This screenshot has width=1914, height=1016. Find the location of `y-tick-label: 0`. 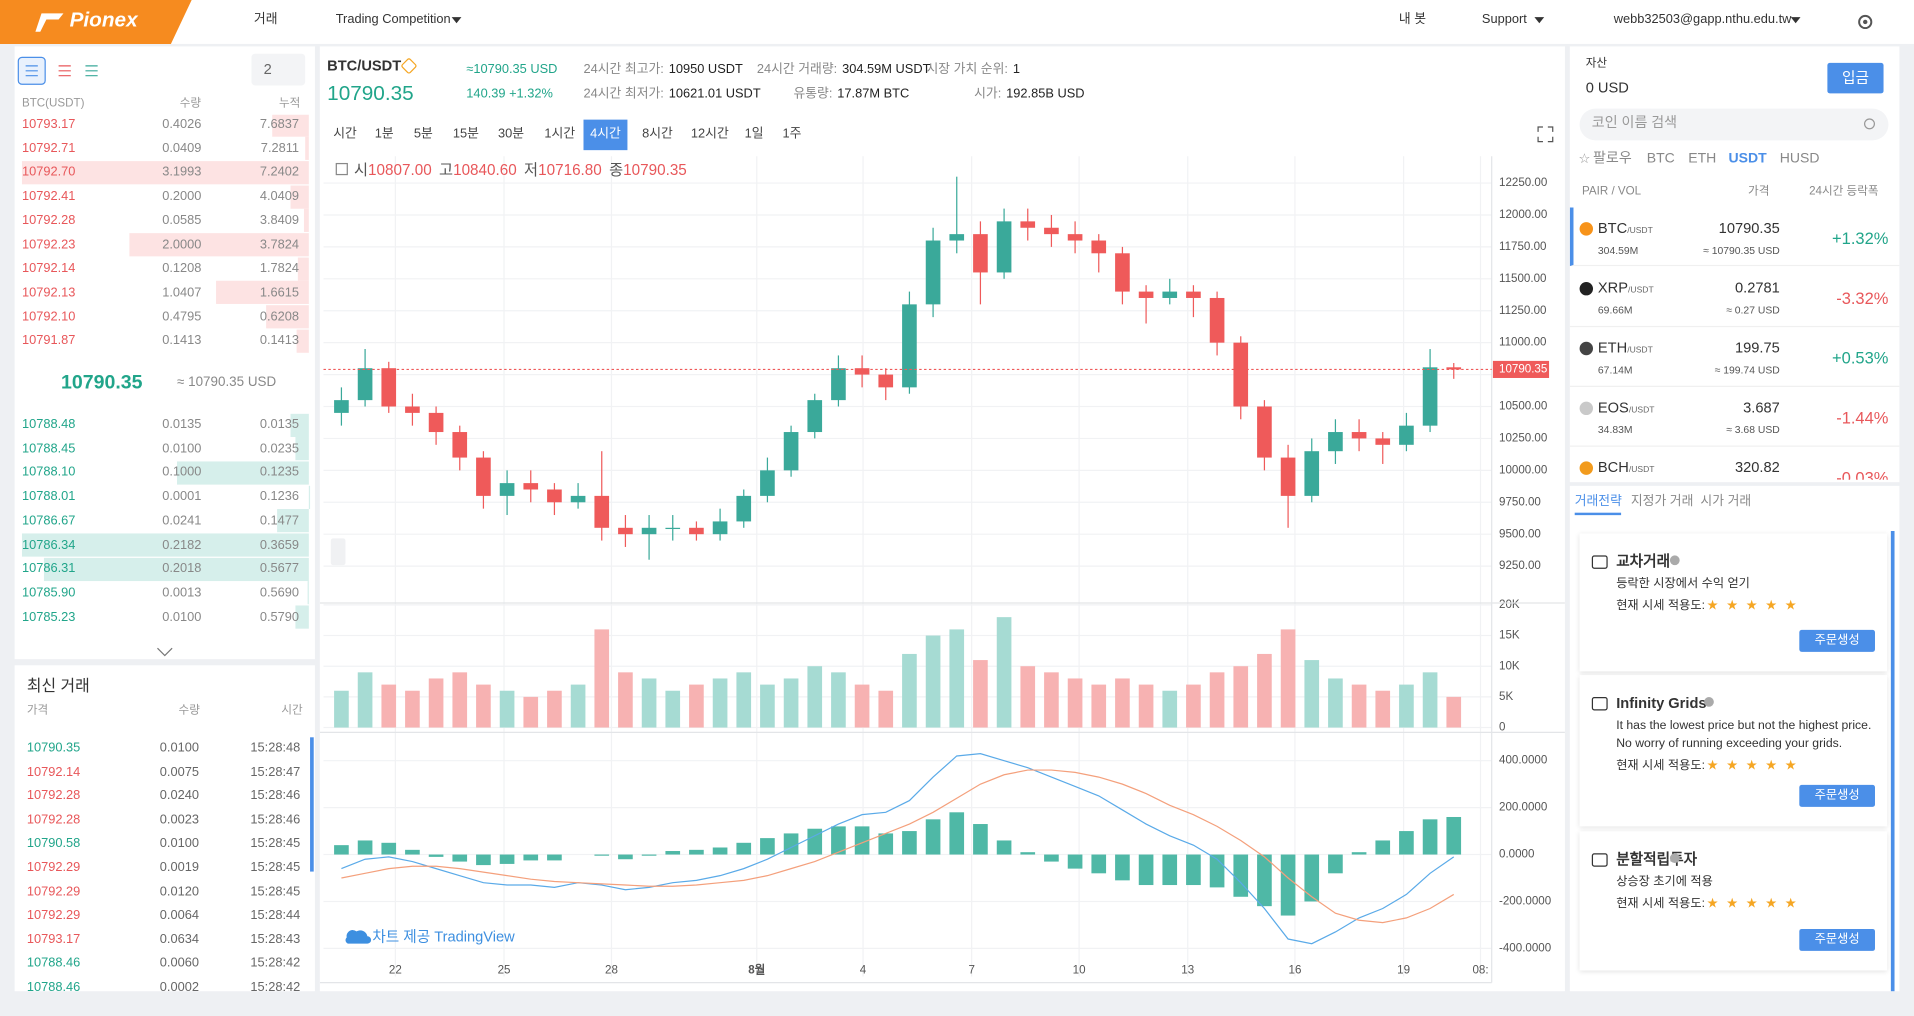

y-tick-label: 0 is located at coordinates (1502, 728).